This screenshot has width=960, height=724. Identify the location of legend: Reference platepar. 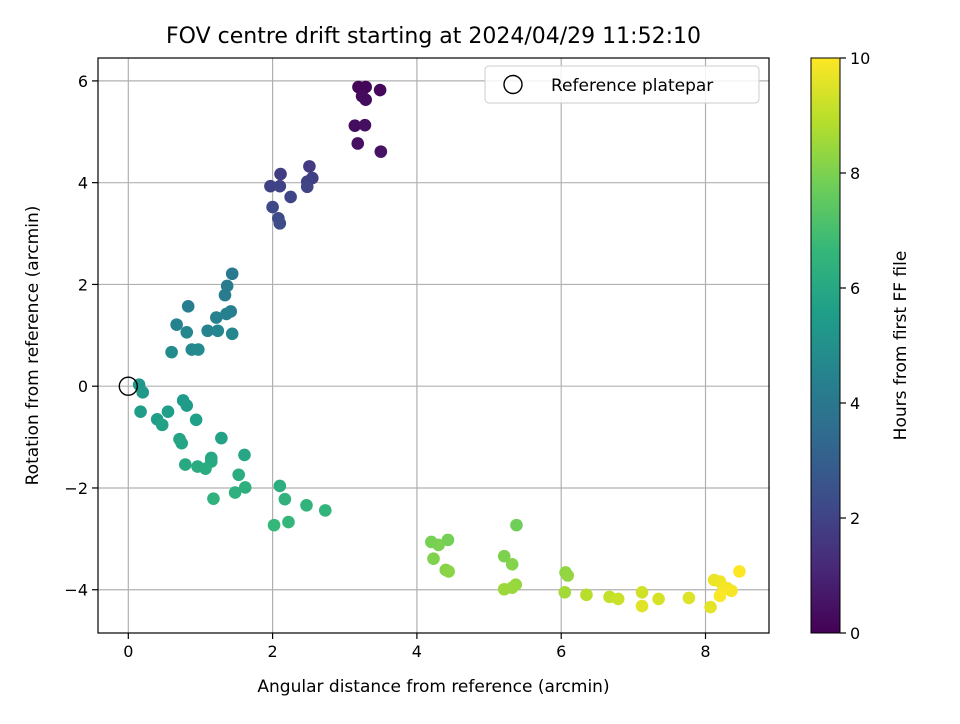
(622, 84).